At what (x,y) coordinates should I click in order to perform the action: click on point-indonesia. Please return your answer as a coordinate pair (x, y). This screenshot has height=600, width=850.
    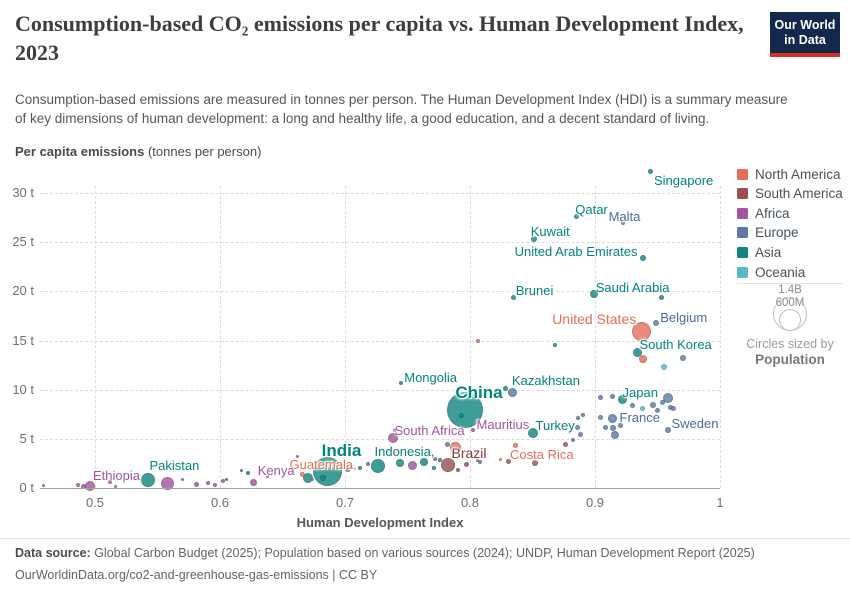
    Looking at the image, I should click on (377, 466).